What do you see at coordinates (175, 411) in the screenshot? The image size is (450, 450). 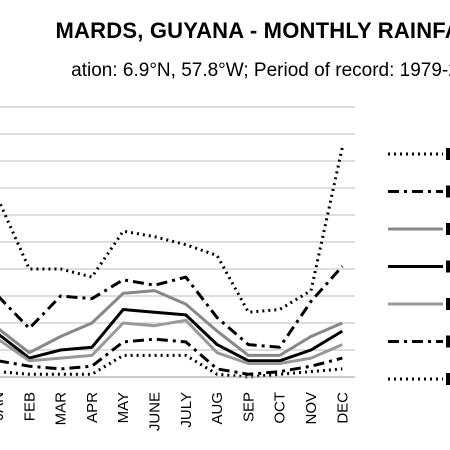 I see `x-tick-labels: JAN FEB MAR APR MAY JUNE JULY AUG SEP OCT NOV DEC` at bounding box center [175, 411].